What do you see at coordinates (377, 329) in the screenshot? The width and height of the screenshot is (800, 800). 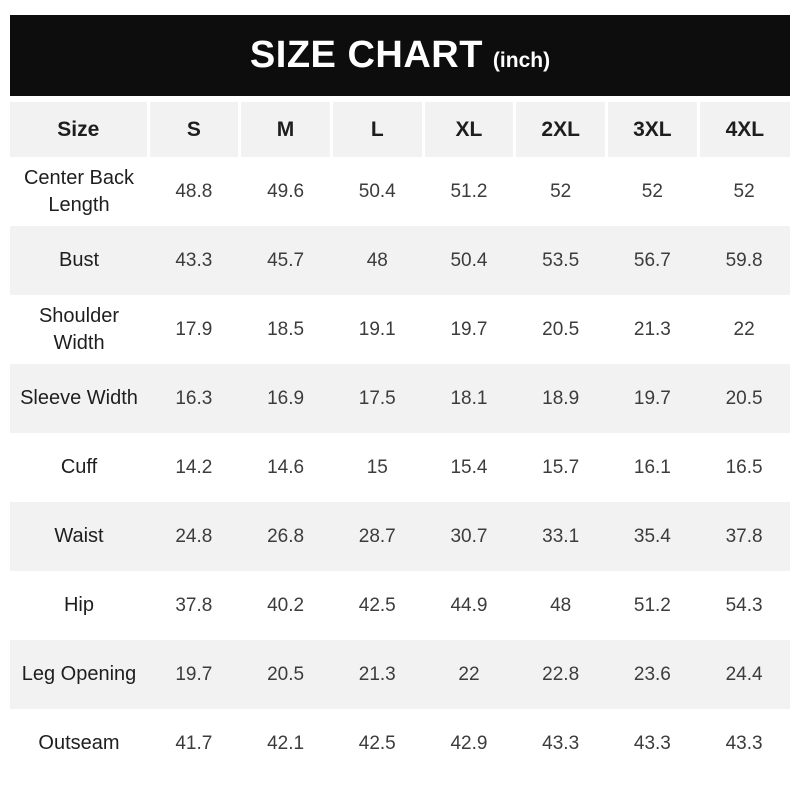 I see `cell-value: 19.1` at bounding box center [377, 329].